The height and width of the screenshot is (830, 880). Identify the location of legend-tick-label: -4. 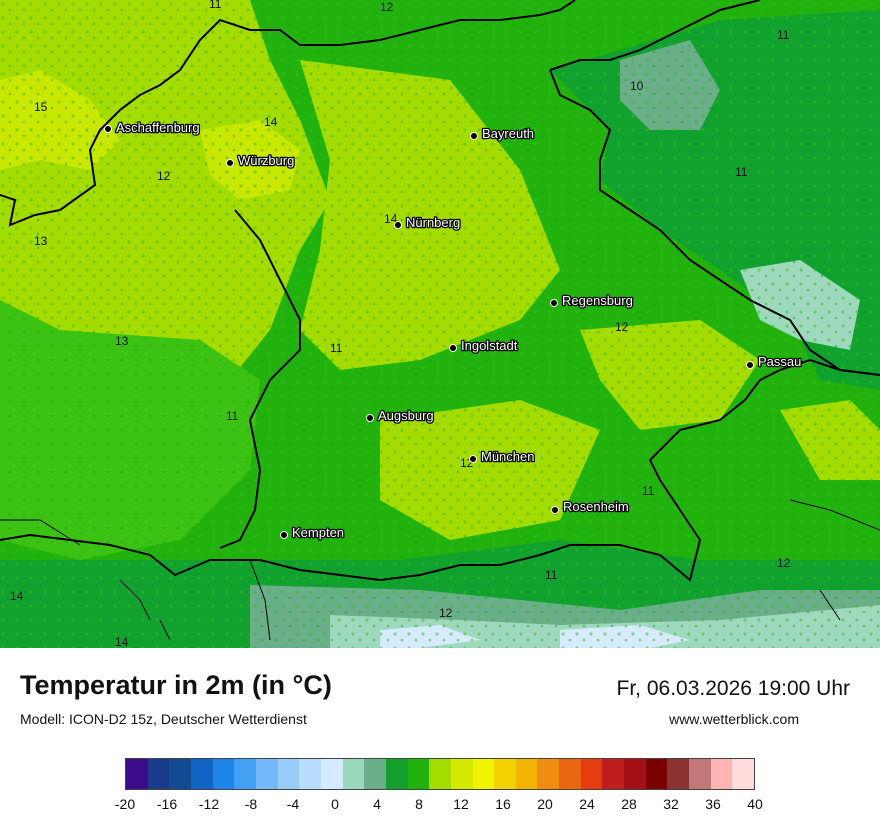
(293, 804).